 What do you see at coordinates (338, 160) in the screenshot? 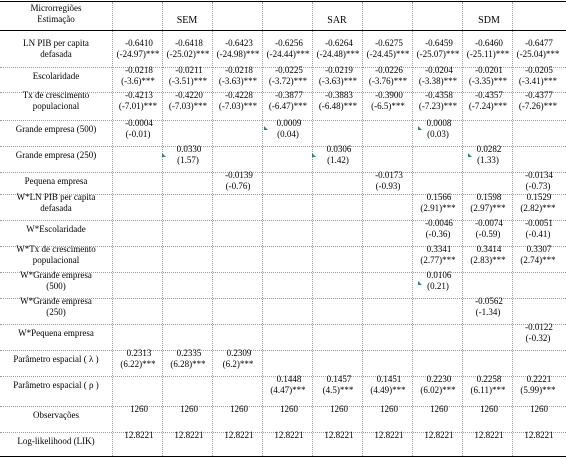
I see `tstat-cell: (1.42)` at bounding box center [338, 160].